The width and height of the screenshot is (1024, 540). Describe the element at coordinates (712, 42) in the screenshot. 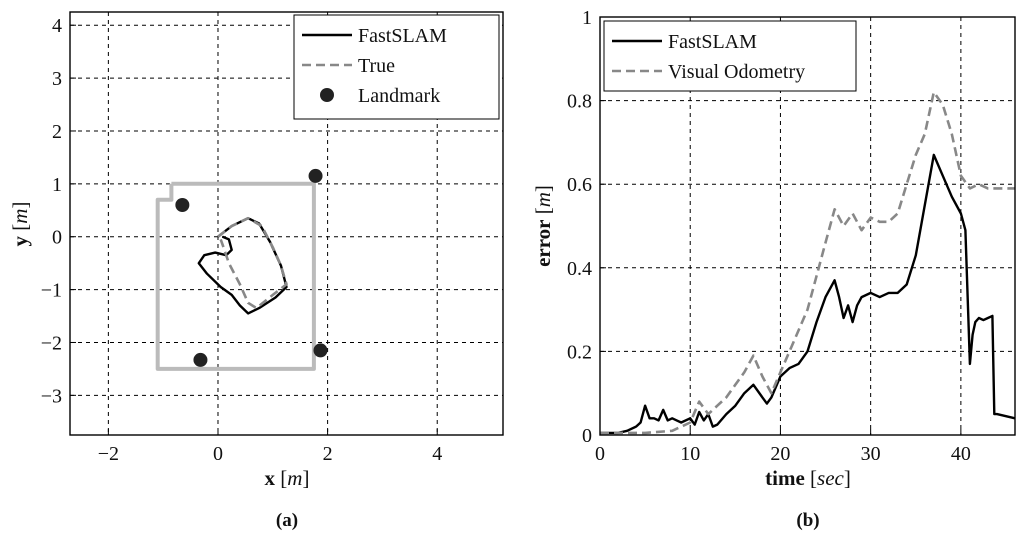

I see `panel-b-legend-label-fastslam: FastSLAM` at that location.